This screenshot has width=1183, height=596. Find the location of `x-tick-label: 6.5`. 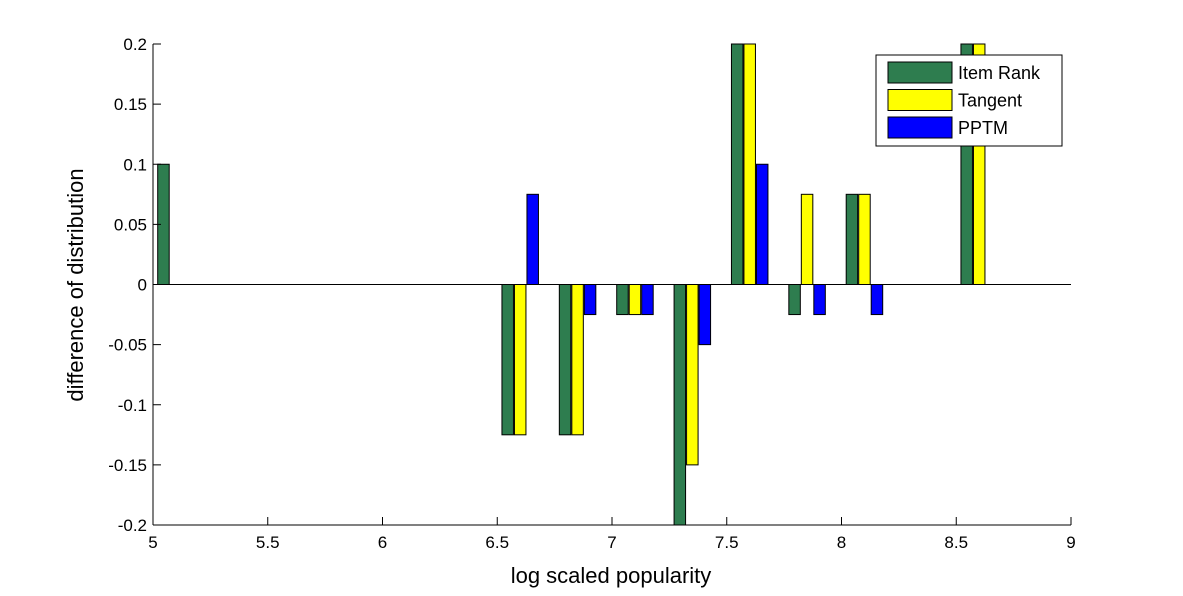

x-tick-label: 6.5 is located at coordinates (497, 542).